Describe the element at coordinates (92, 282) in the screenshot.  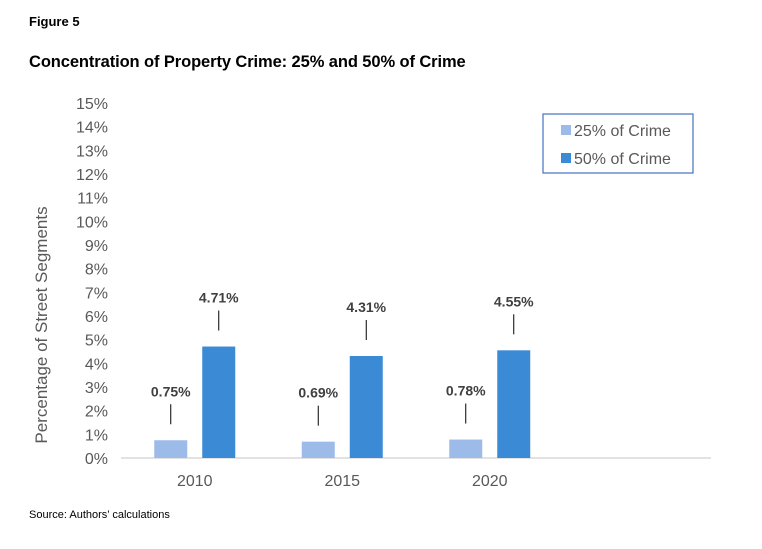
I see `y-axis-ticks: 0% 1% 2% 3% 4% 5% 6% 7% 8% 9% 10% 11% 12% 13% 14% 15%` at that location.